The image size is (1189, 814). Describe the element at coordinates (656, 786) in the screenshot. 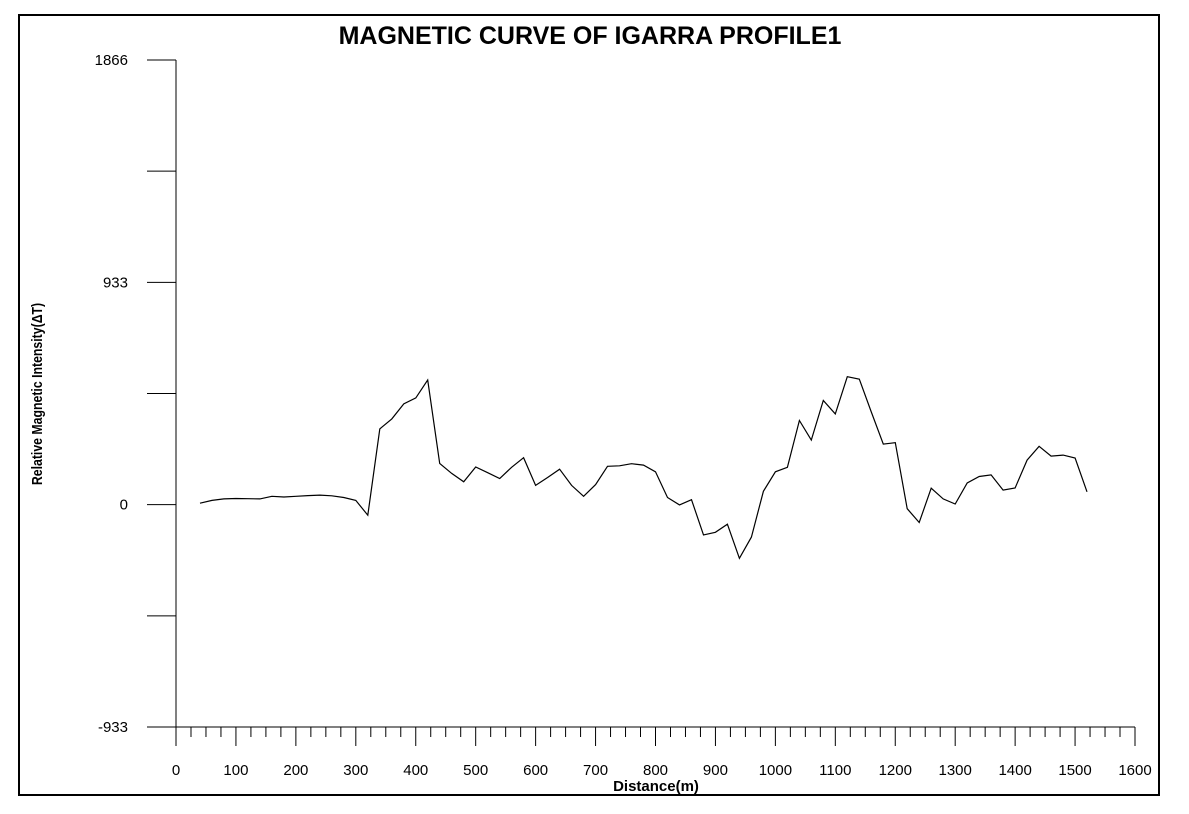

I see `x-axis-title: Distance(m)` at that location.